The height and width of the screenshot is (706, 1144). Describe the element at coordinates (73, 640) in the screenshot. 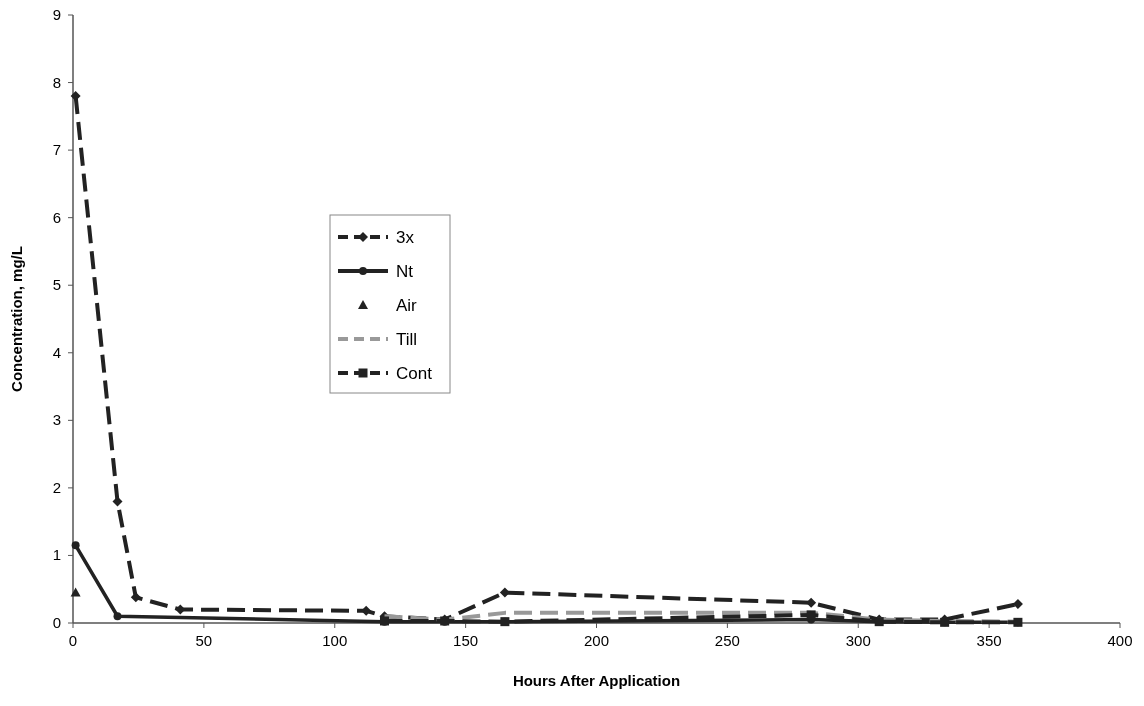

I see `x-tick-label: 0` at that location.